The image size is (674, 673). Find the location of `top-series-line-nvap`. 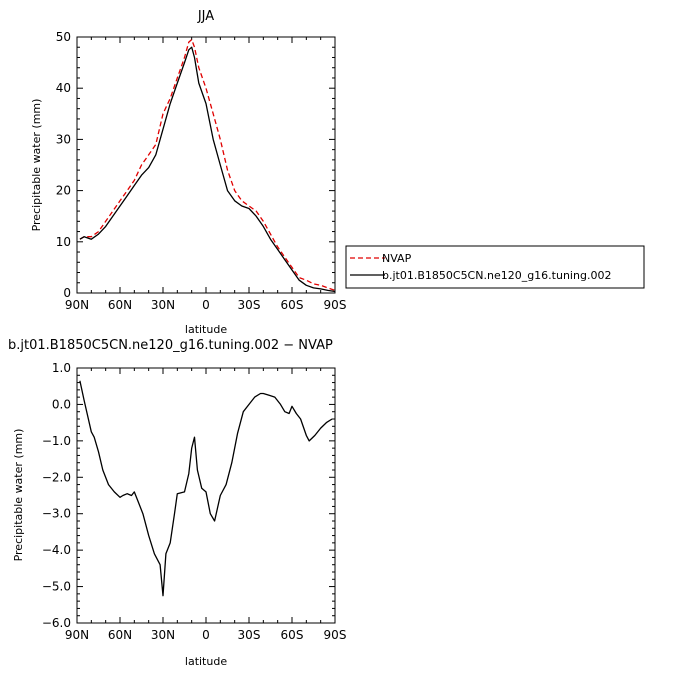

top-series-line-nvap is located at coordinates (207, 165).